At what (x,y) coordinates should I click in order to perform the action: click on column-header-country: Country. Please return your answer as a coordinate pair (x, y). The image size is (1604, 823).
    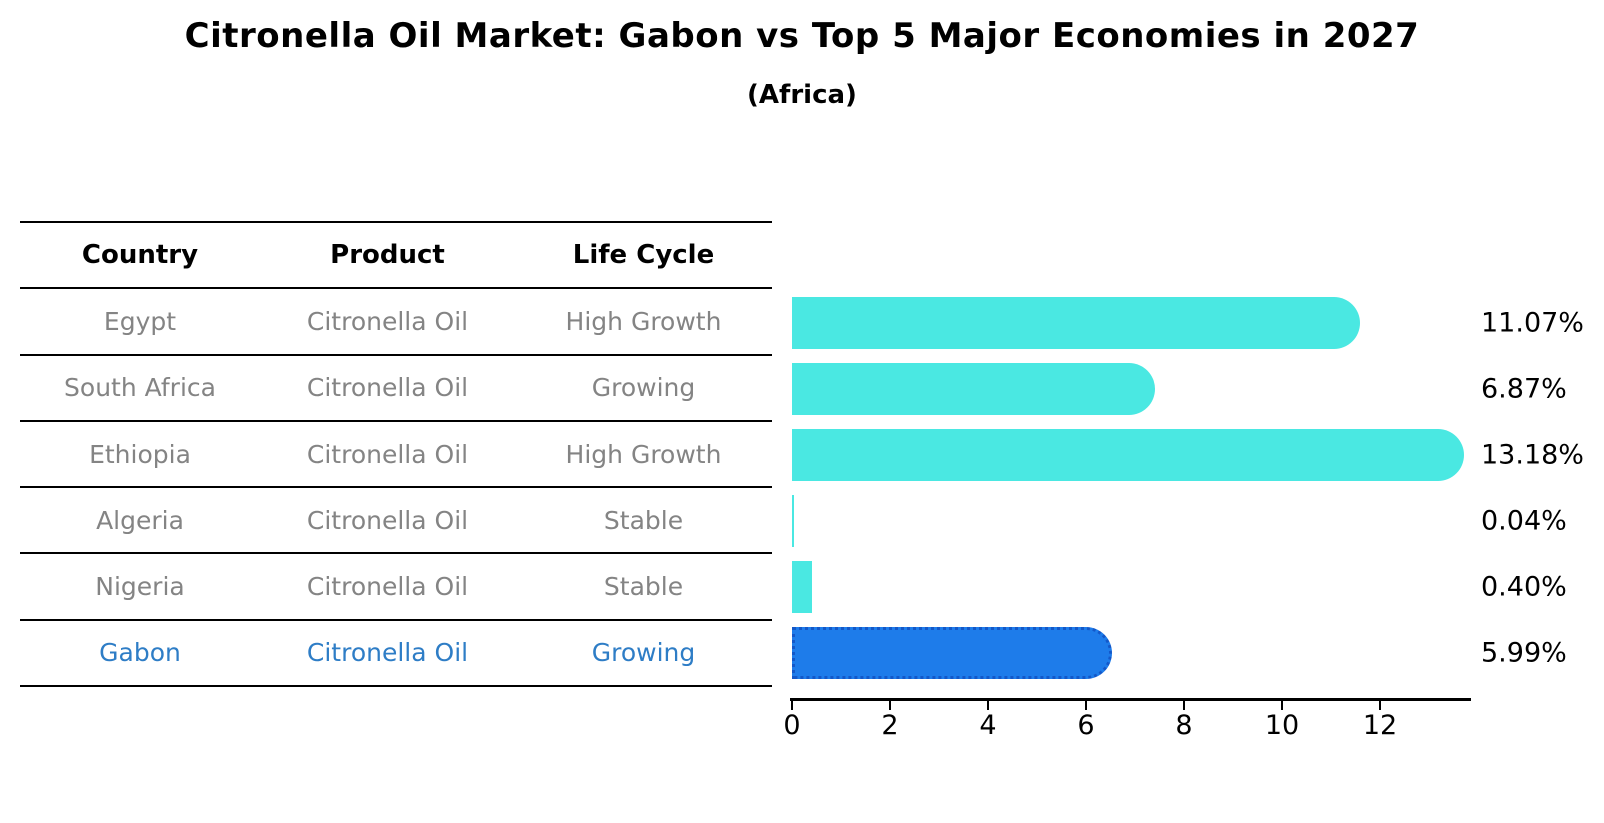
    Looking at the image, I should click on (140, 255).